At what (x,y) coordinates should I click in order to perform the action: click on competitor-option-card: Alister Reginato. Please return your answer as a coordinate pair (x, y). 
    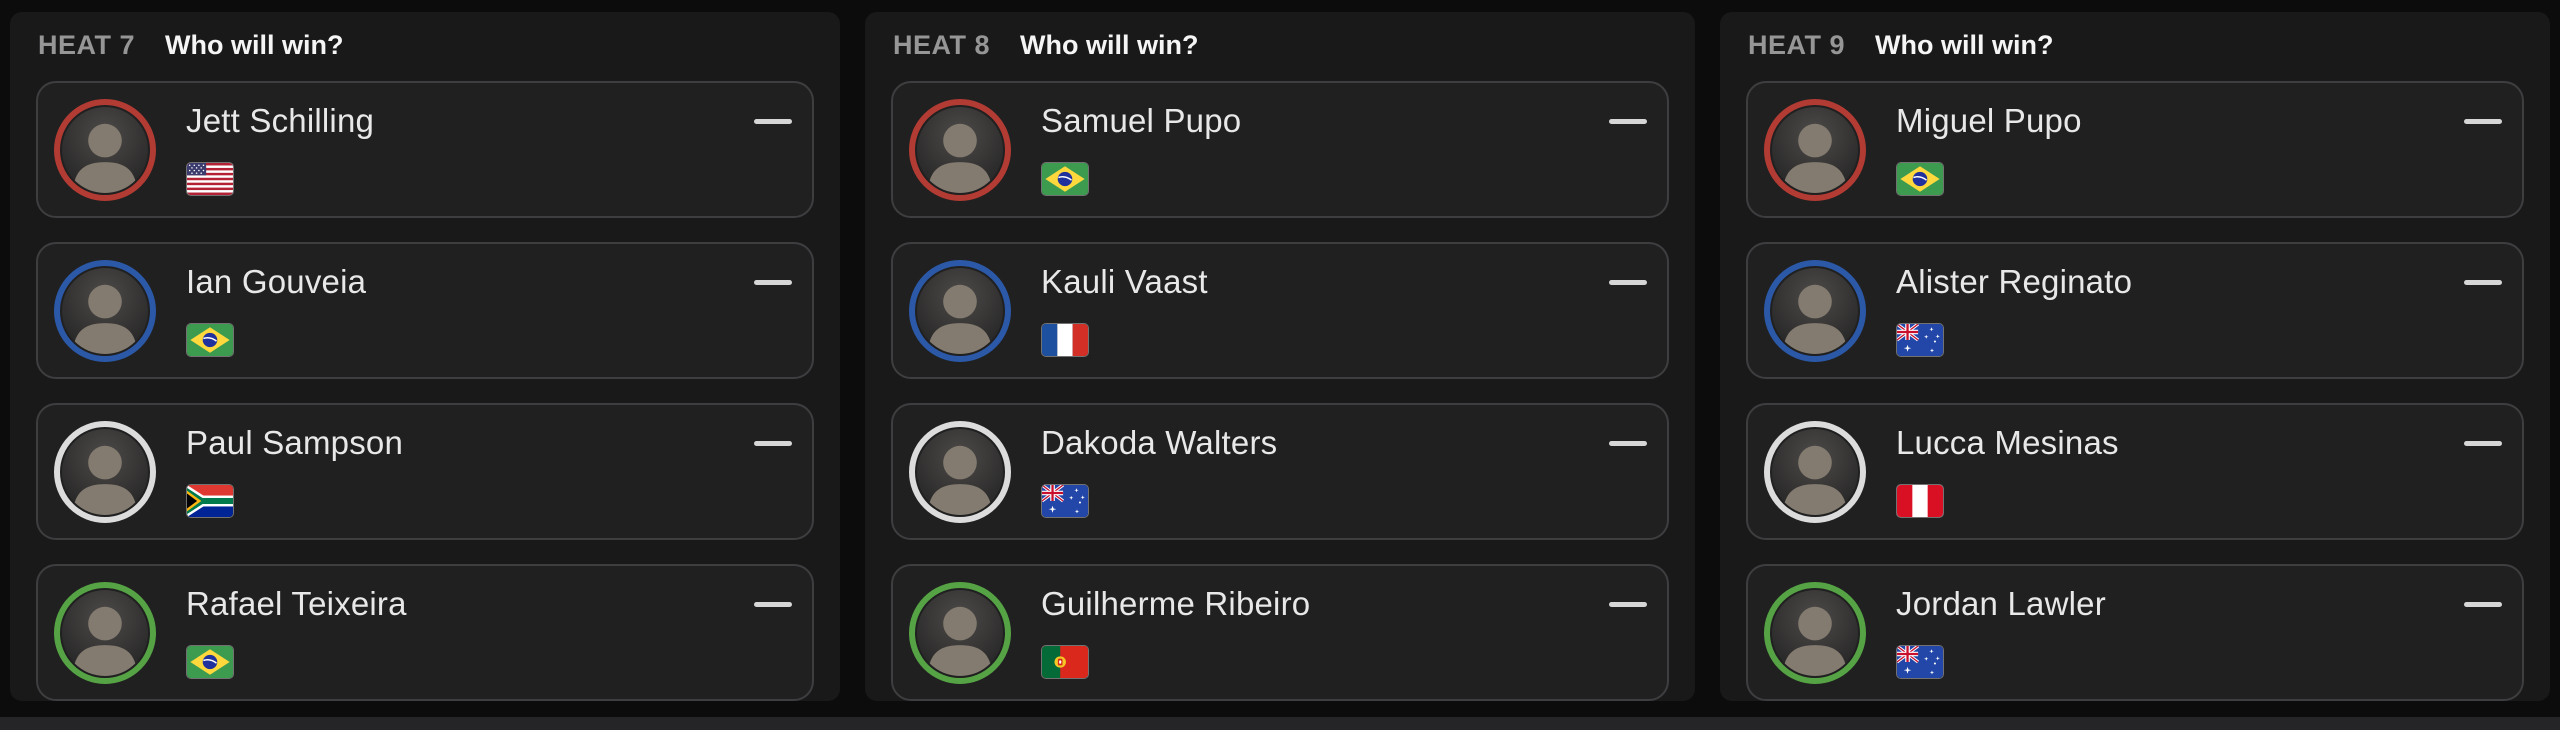
    Looking at the image, I should click on (2135, 310).